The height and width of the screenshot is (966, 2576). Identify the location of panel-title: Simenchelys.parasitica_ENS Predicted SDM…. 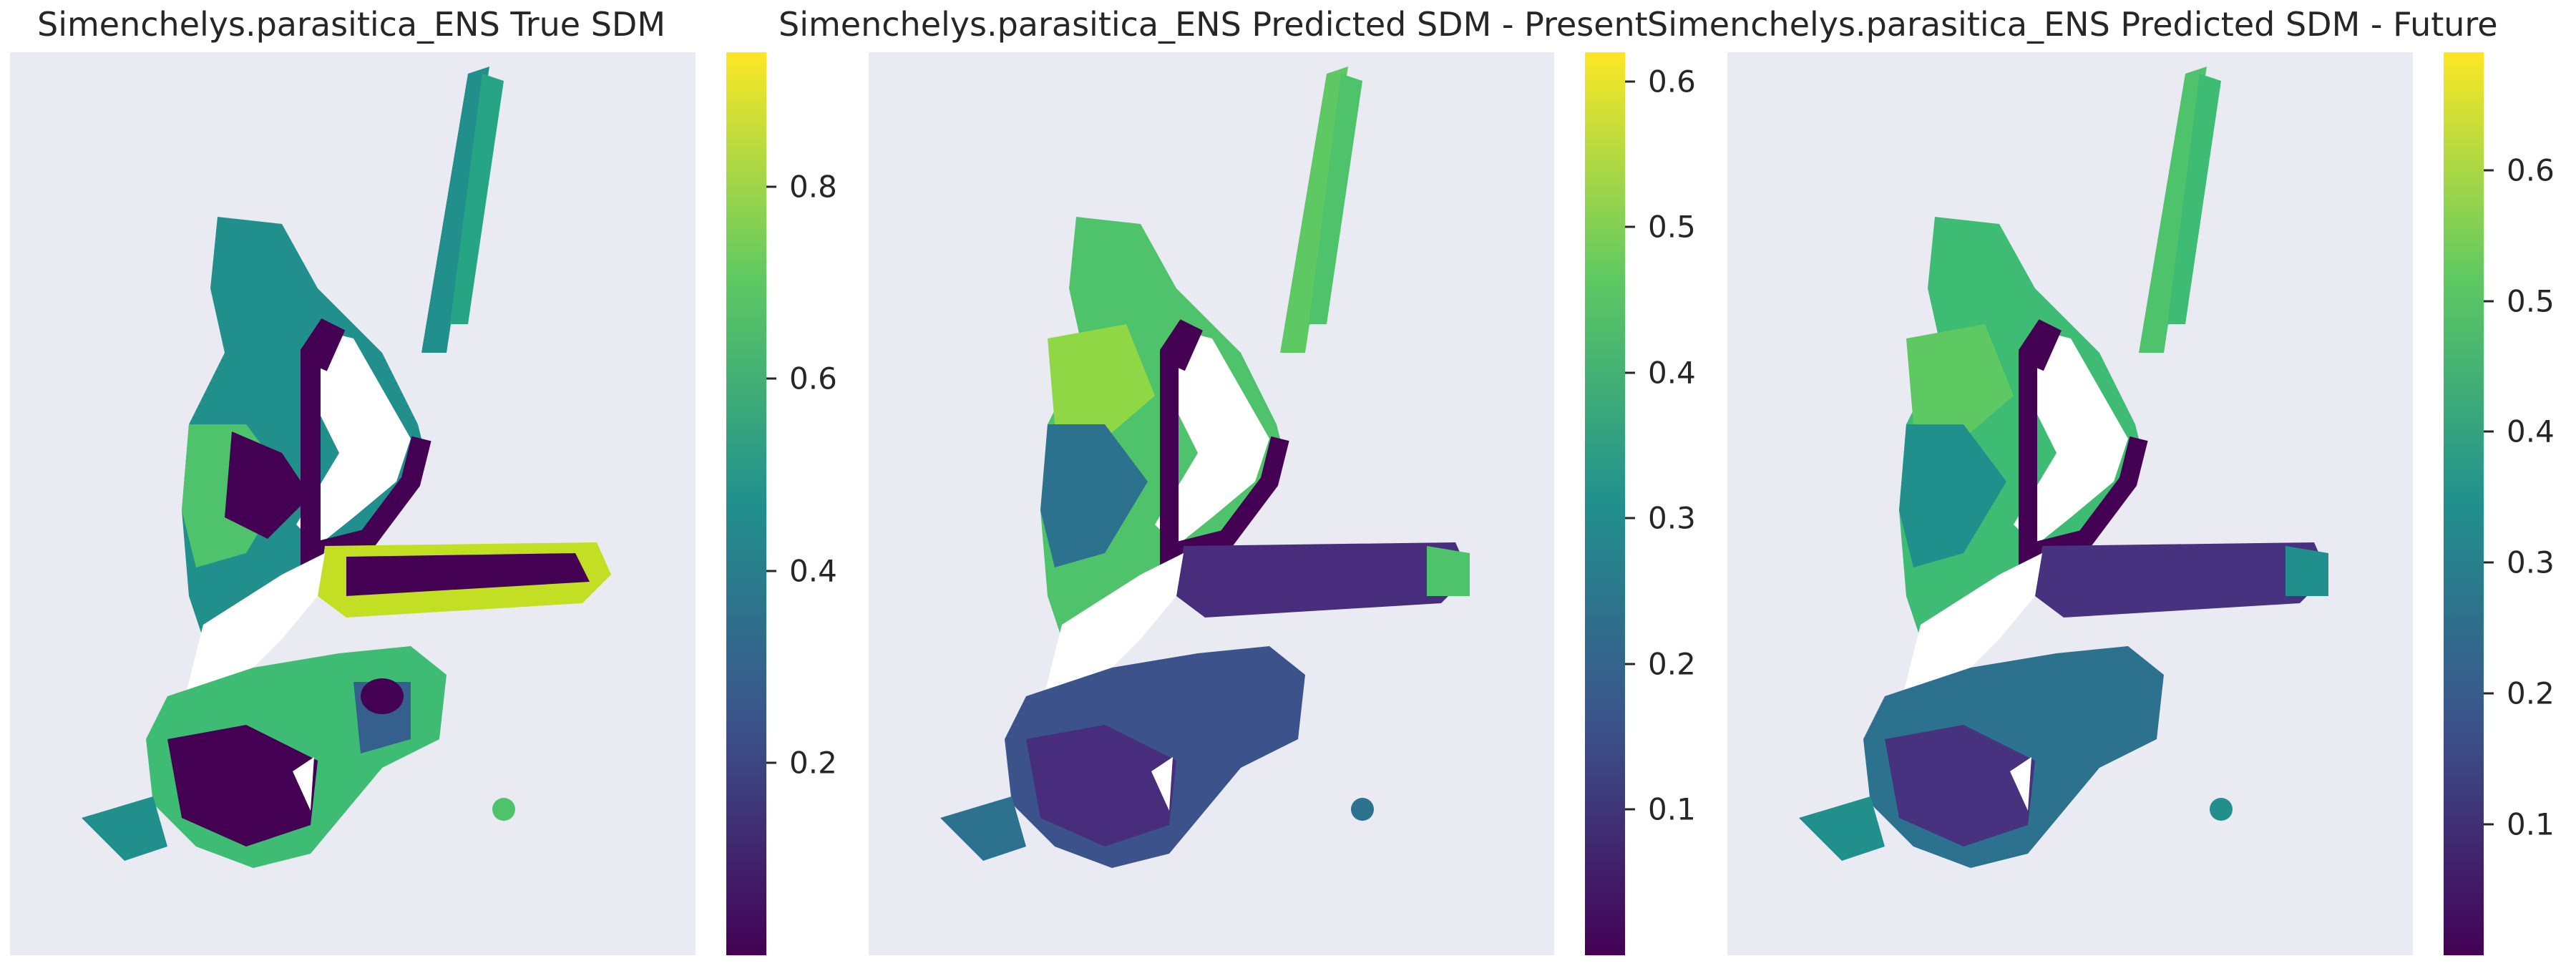
(2072, 24).